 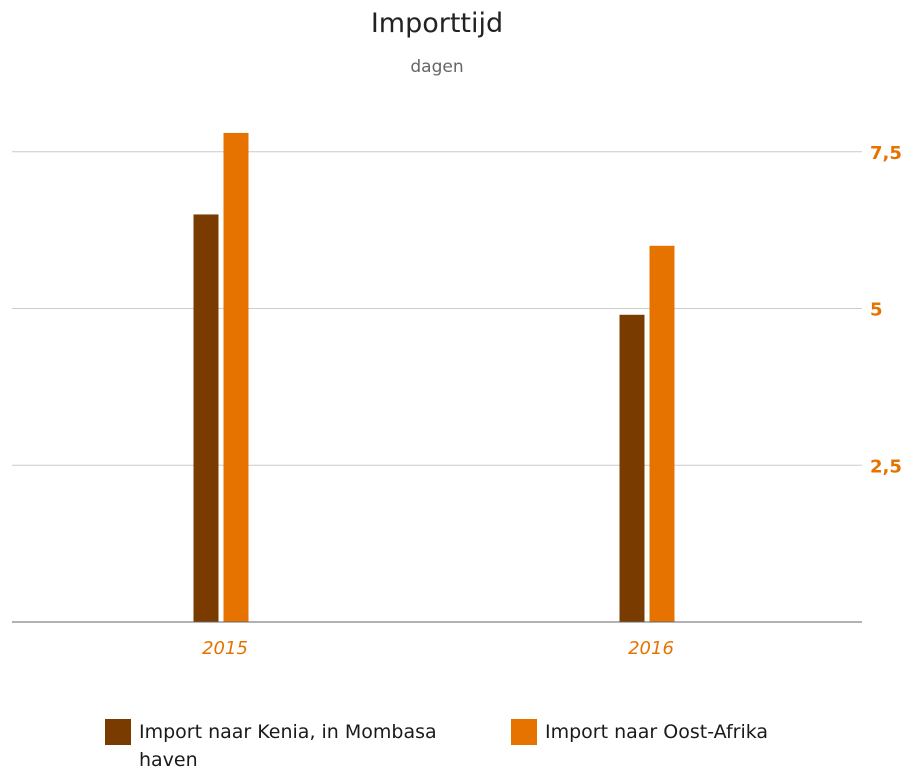 What do you see at coordinates (657, 732) in the screenshot?
I see `legend-label-oost-afrika: Import naar Oost-Afrika` at bounding box center [657, 732].